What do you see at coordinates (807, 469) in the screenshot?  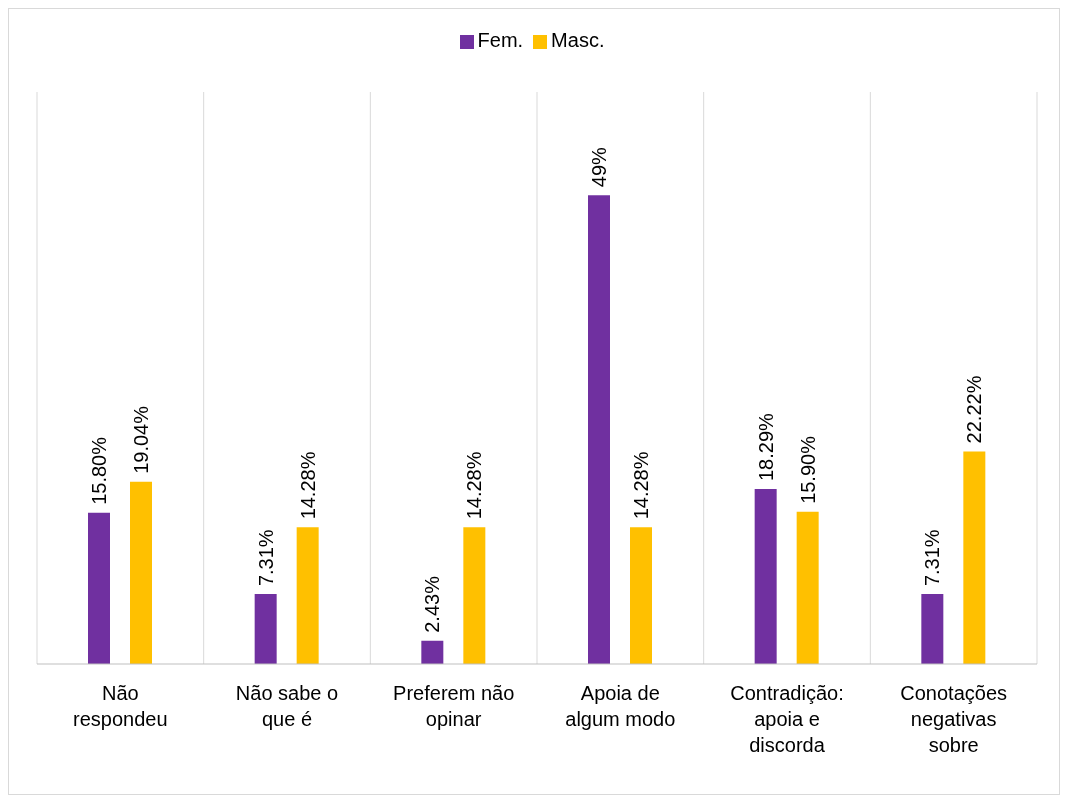 I see `data-label: 15.90%` at bounding box center [807, 469].